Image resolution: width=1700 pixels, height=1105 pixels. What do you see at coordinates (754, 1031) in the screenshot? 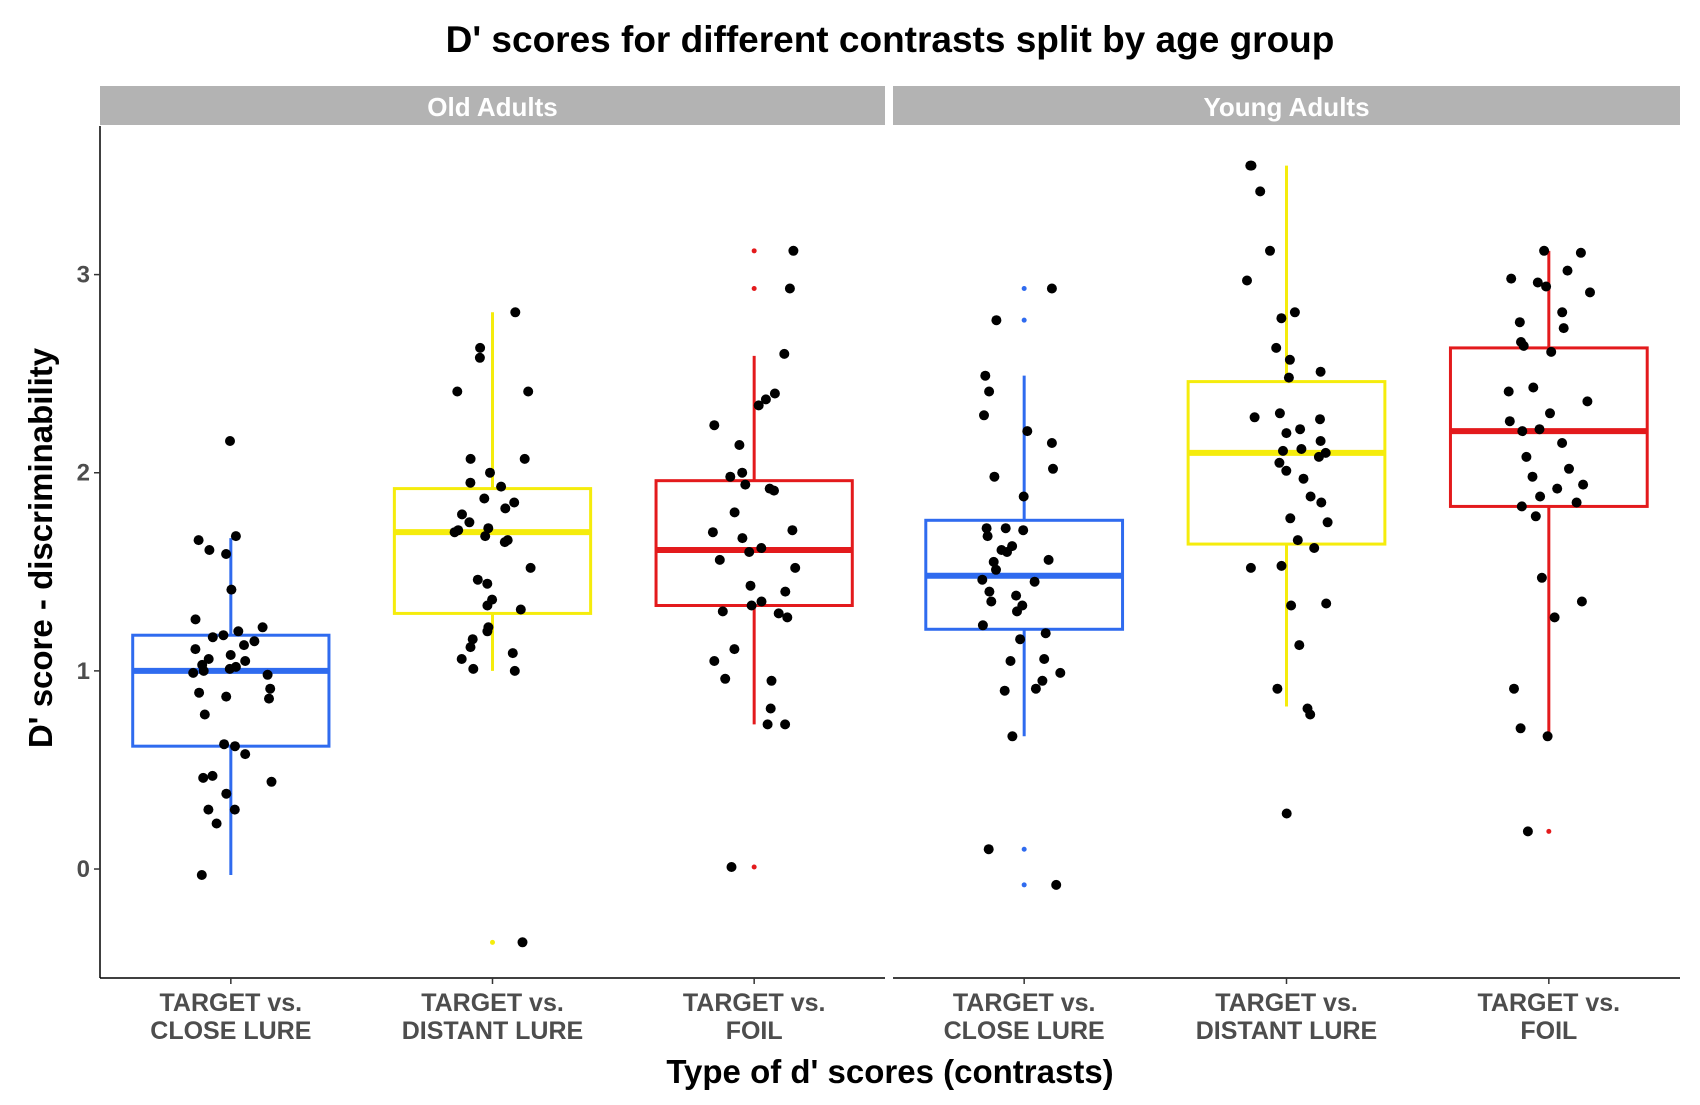
I see `x-tick-label: FOIL` at bounding box center [754, 1031].